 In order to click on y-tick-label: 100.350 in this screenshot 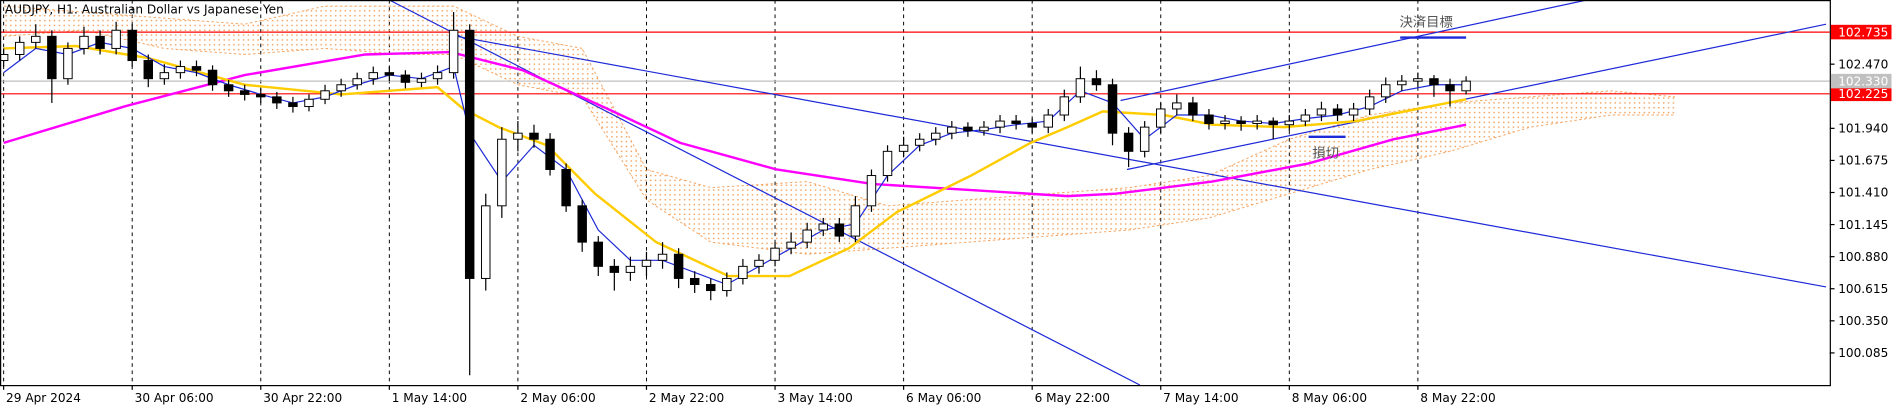, I will do `click(1863, 321)`.